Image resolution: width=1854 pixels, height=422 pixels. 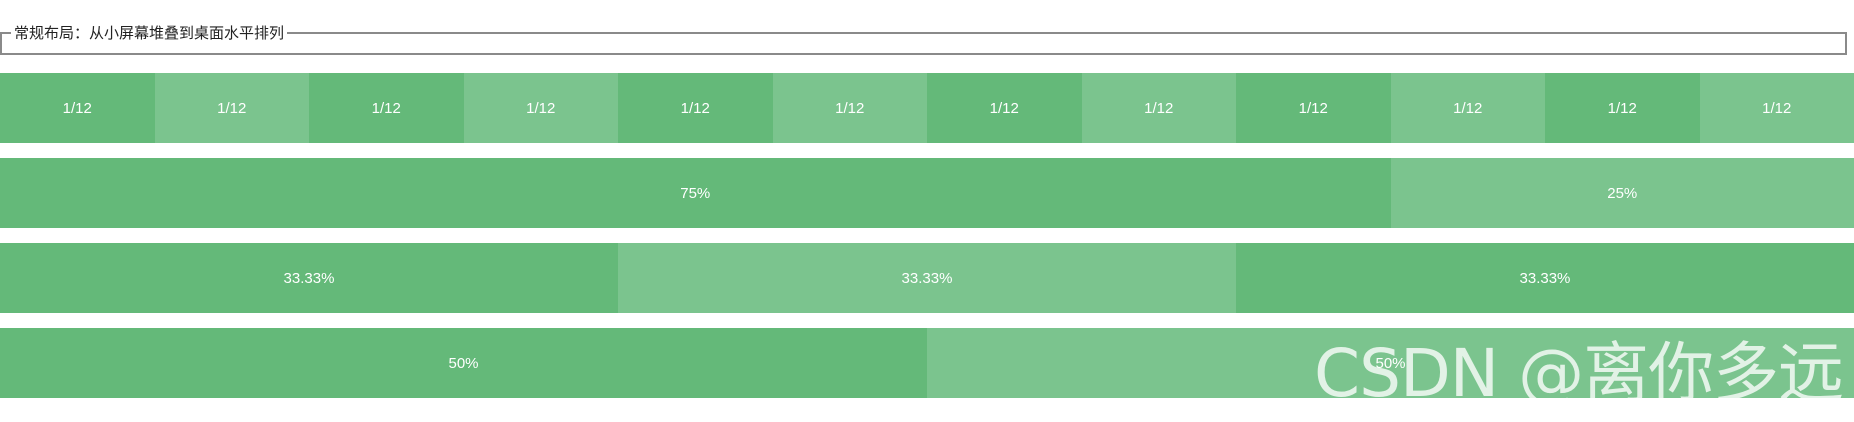 What do you see at coordinates (1579, 373) in the screenshot?
I see `csdn-watermark: CSDN @离你多远` at bounding box center [1579, 373].